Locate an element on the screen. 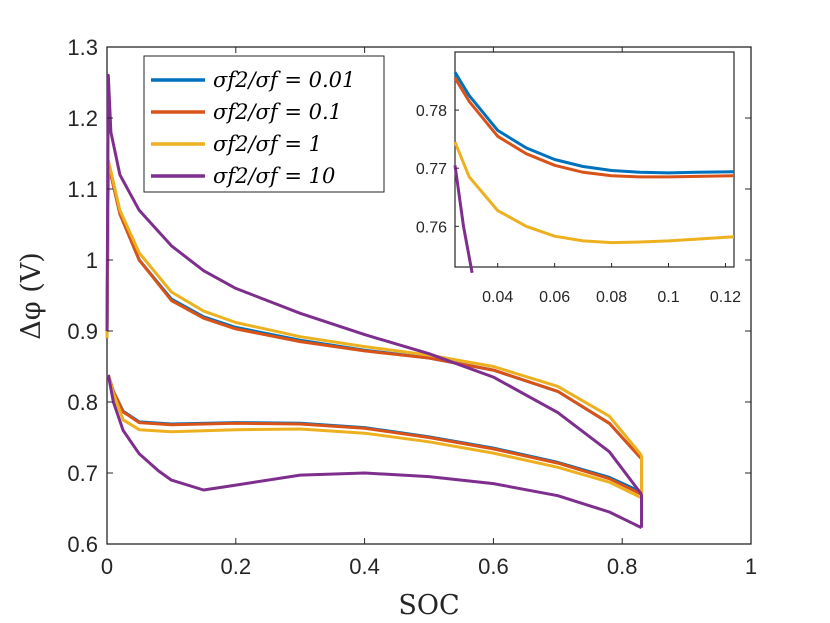 The width and height of the screenshot is (830, 623). x-tick-label: 0.2 is located at coordinates (236, 566).